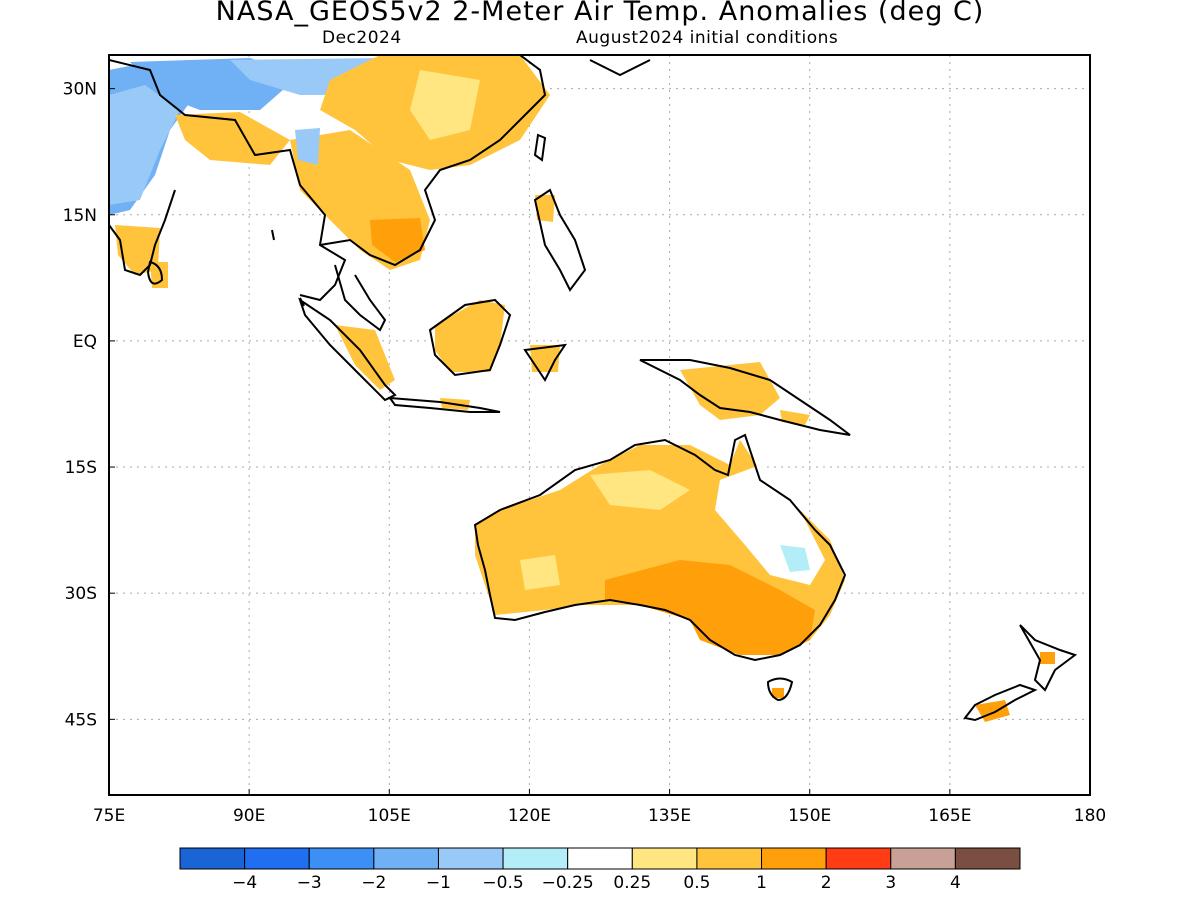  Describe the element at coordinates (745, 397) in the screenshot. I see `new-guinea` at that location.